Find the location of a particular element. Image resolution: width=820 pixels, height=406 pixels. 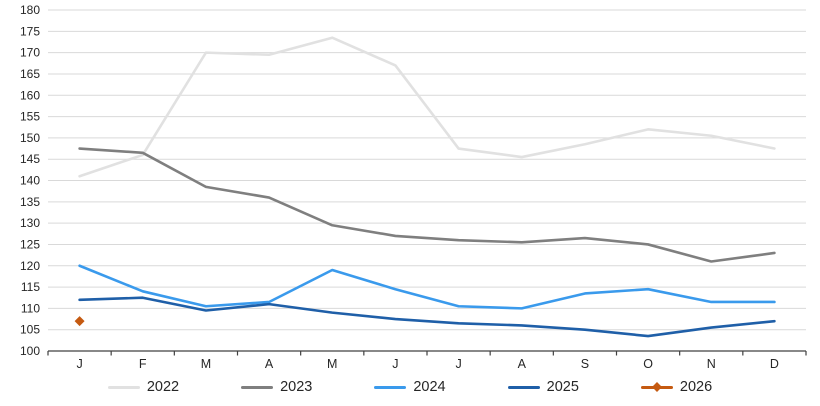

series-marker-2026 is located at coordinates (79, 321).